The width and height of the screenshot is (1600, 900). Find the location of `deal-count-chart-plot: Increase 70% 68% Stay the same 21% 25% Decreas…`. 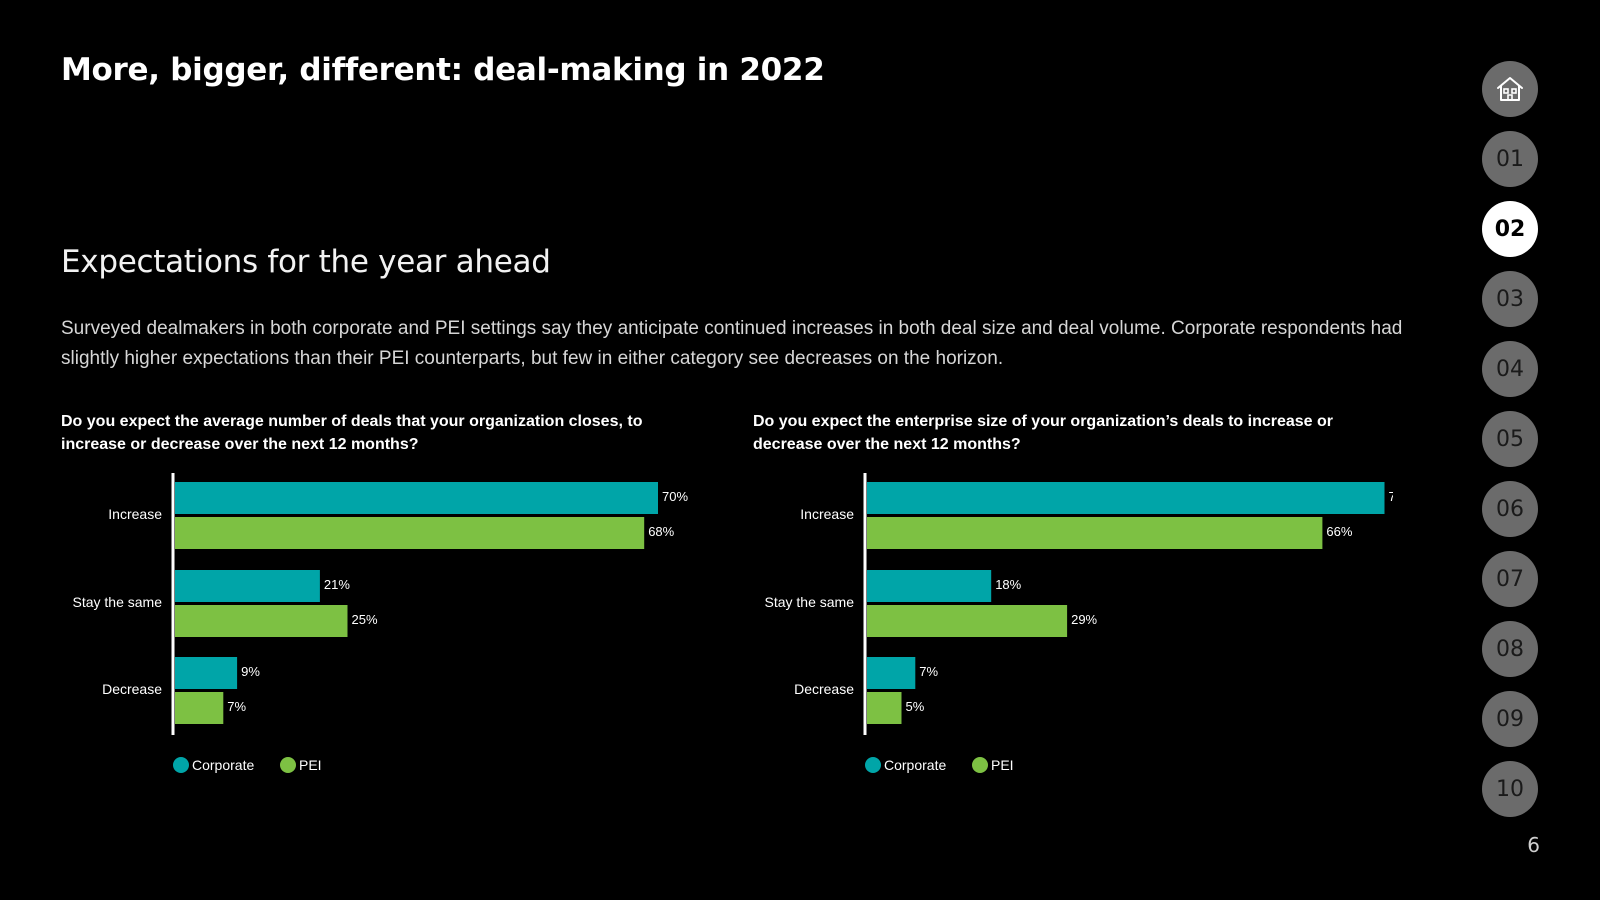

deal-count-chart-plot: Increase 70% 68% Stay the same 21% 25% Decreas… is located at coordinates (380, 623).